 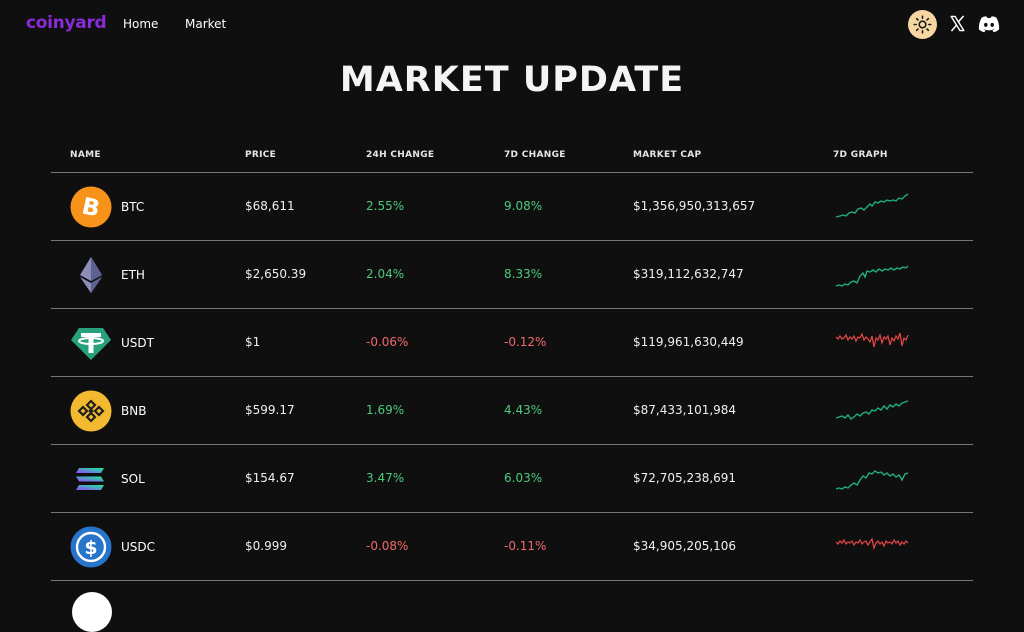 I want to click on table-row-bnb: BNB $599.17 1.69% 4.43% $87,433,101,984, so click(x=512, y=411).